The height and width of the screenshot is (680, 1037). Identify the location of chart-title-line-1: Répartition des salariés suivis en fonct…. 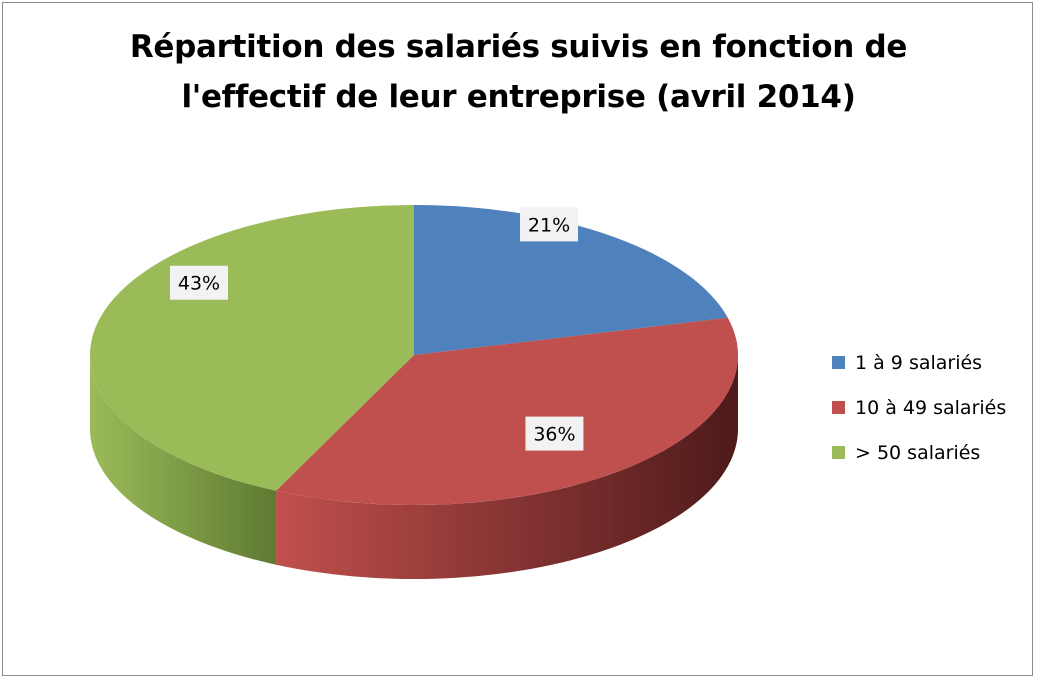
(518, 47).